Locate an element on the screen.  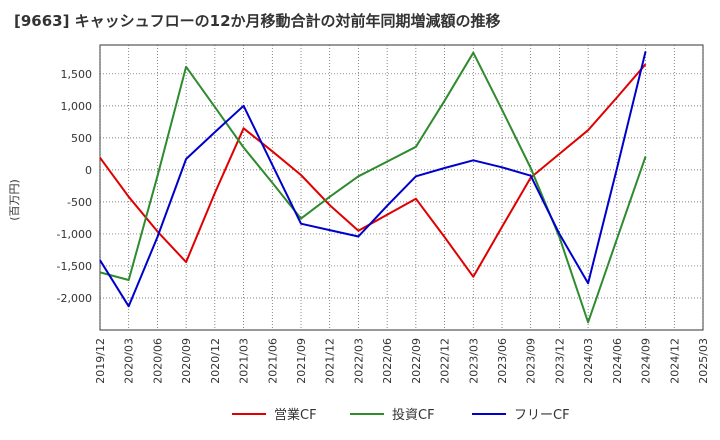
x-tick-label: 2019/12 is located at coordinates (100, 361).